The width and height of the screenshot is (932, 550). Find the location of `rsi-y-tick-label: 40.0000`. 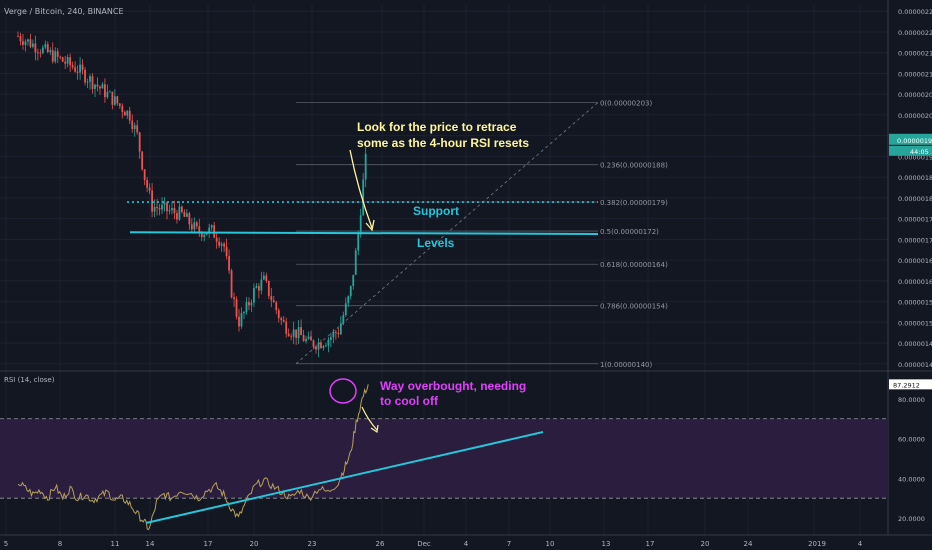

rsi-y-tick-label: 40.0000 is located at coordinates (911, 479).